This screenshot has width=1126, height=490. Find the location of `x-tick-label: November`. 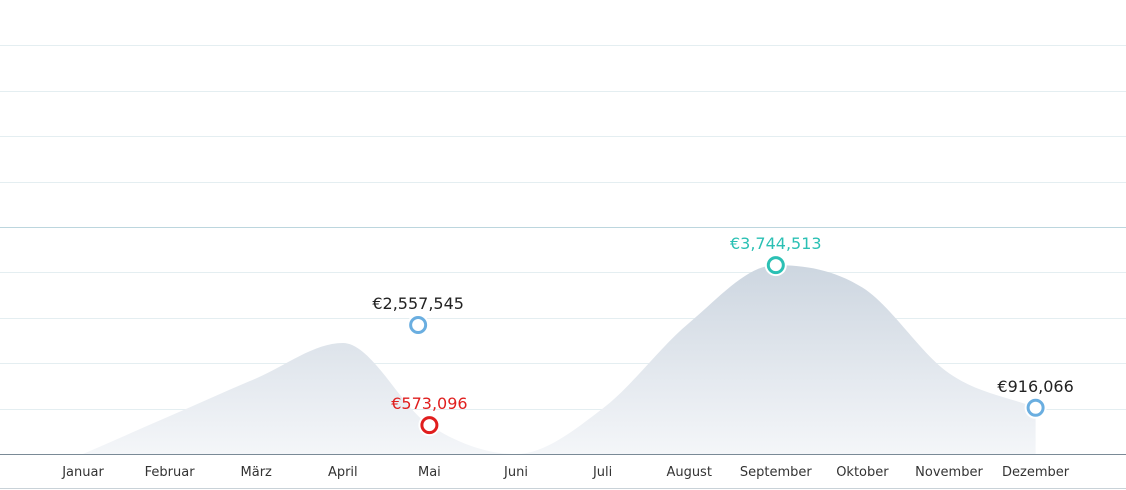

x-tick-label: November is located at coordinates (949, 472).